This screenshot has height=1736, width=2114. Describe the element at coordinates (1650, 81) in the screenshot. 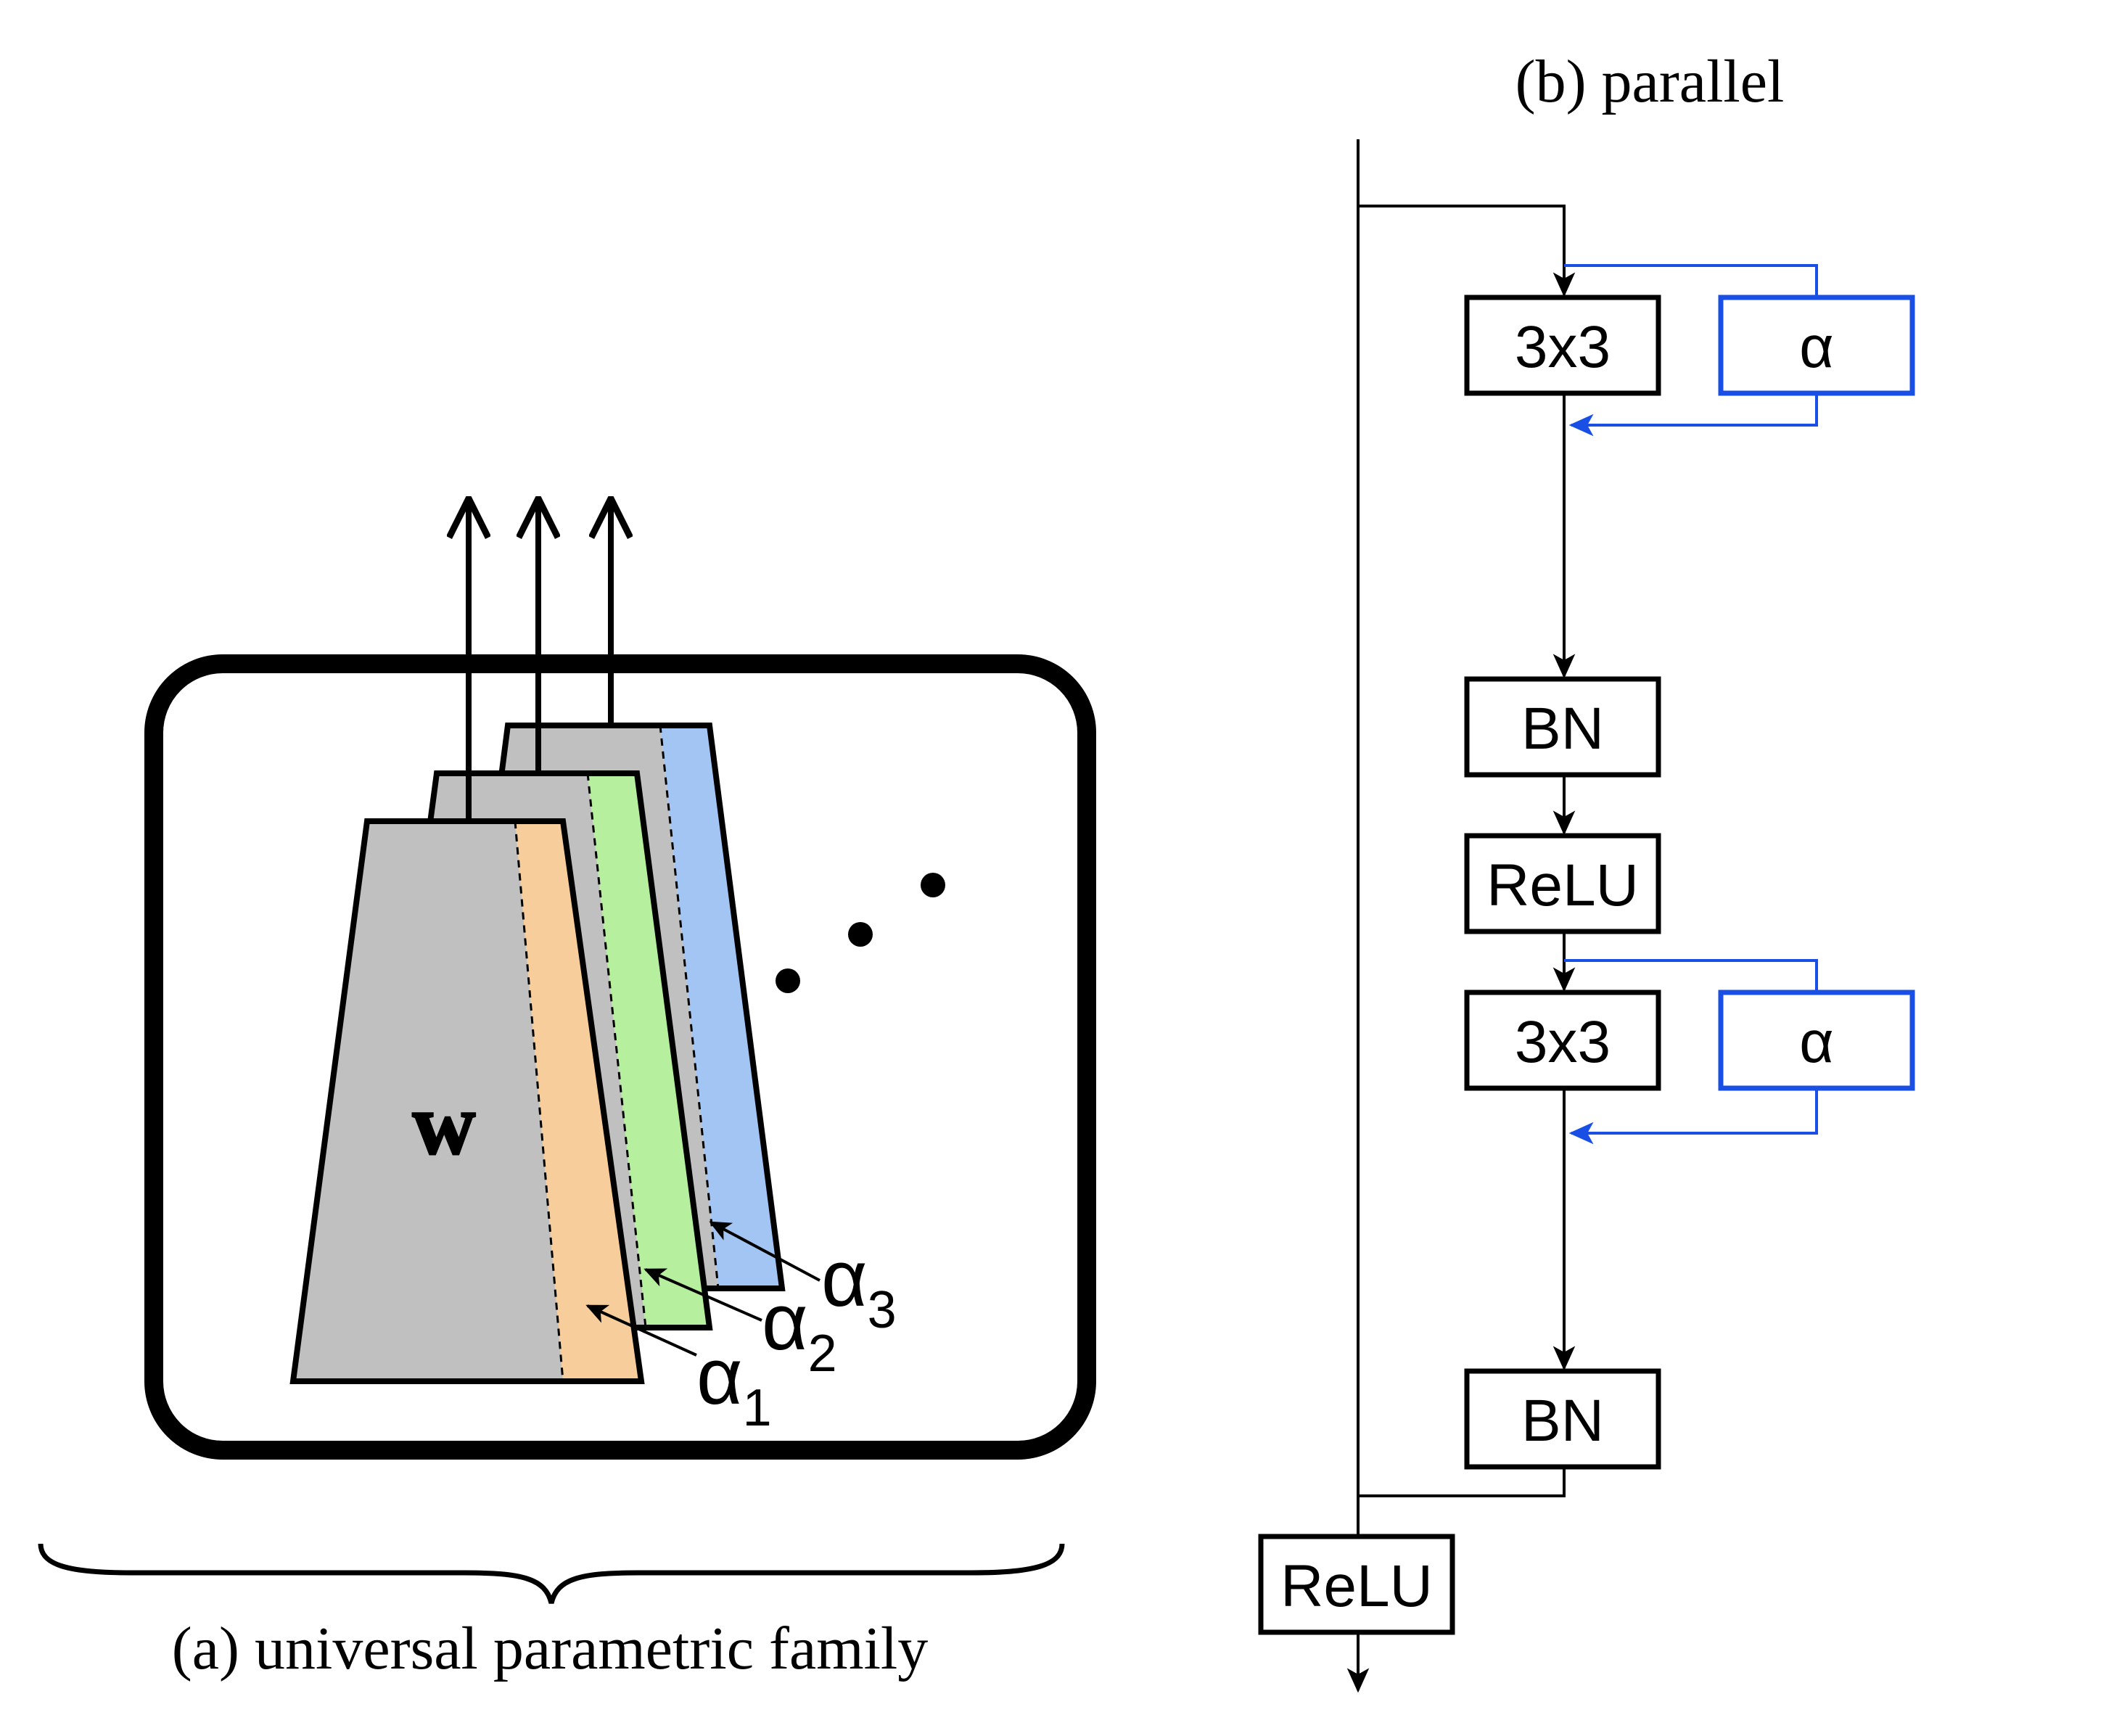

I see `caption-b: (b) parallel` at that location.